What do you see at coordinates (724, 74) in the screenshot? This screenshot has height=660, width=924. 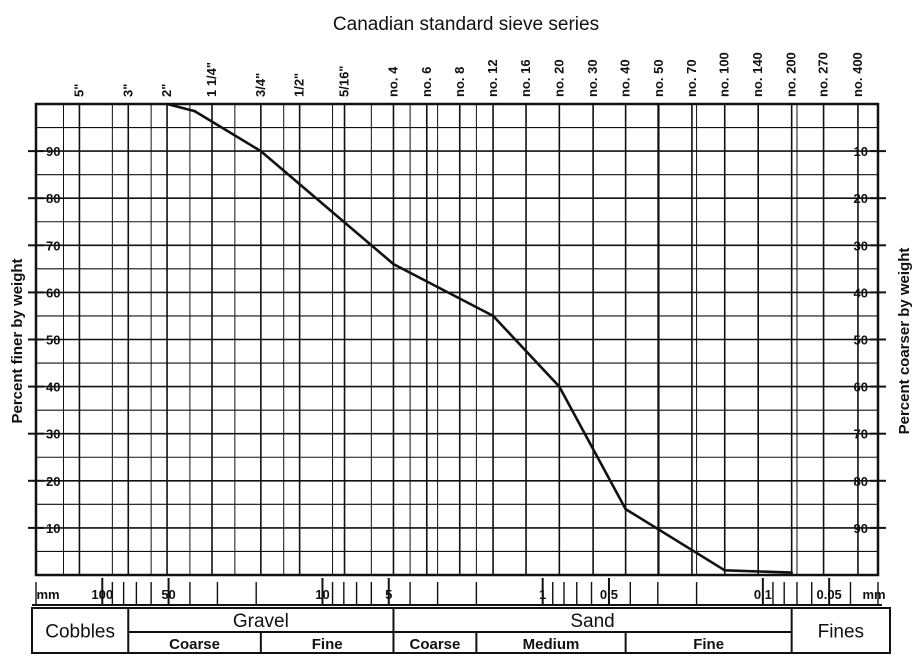 I see `sieve-label: no. 100` at bounding box center [724, 74].